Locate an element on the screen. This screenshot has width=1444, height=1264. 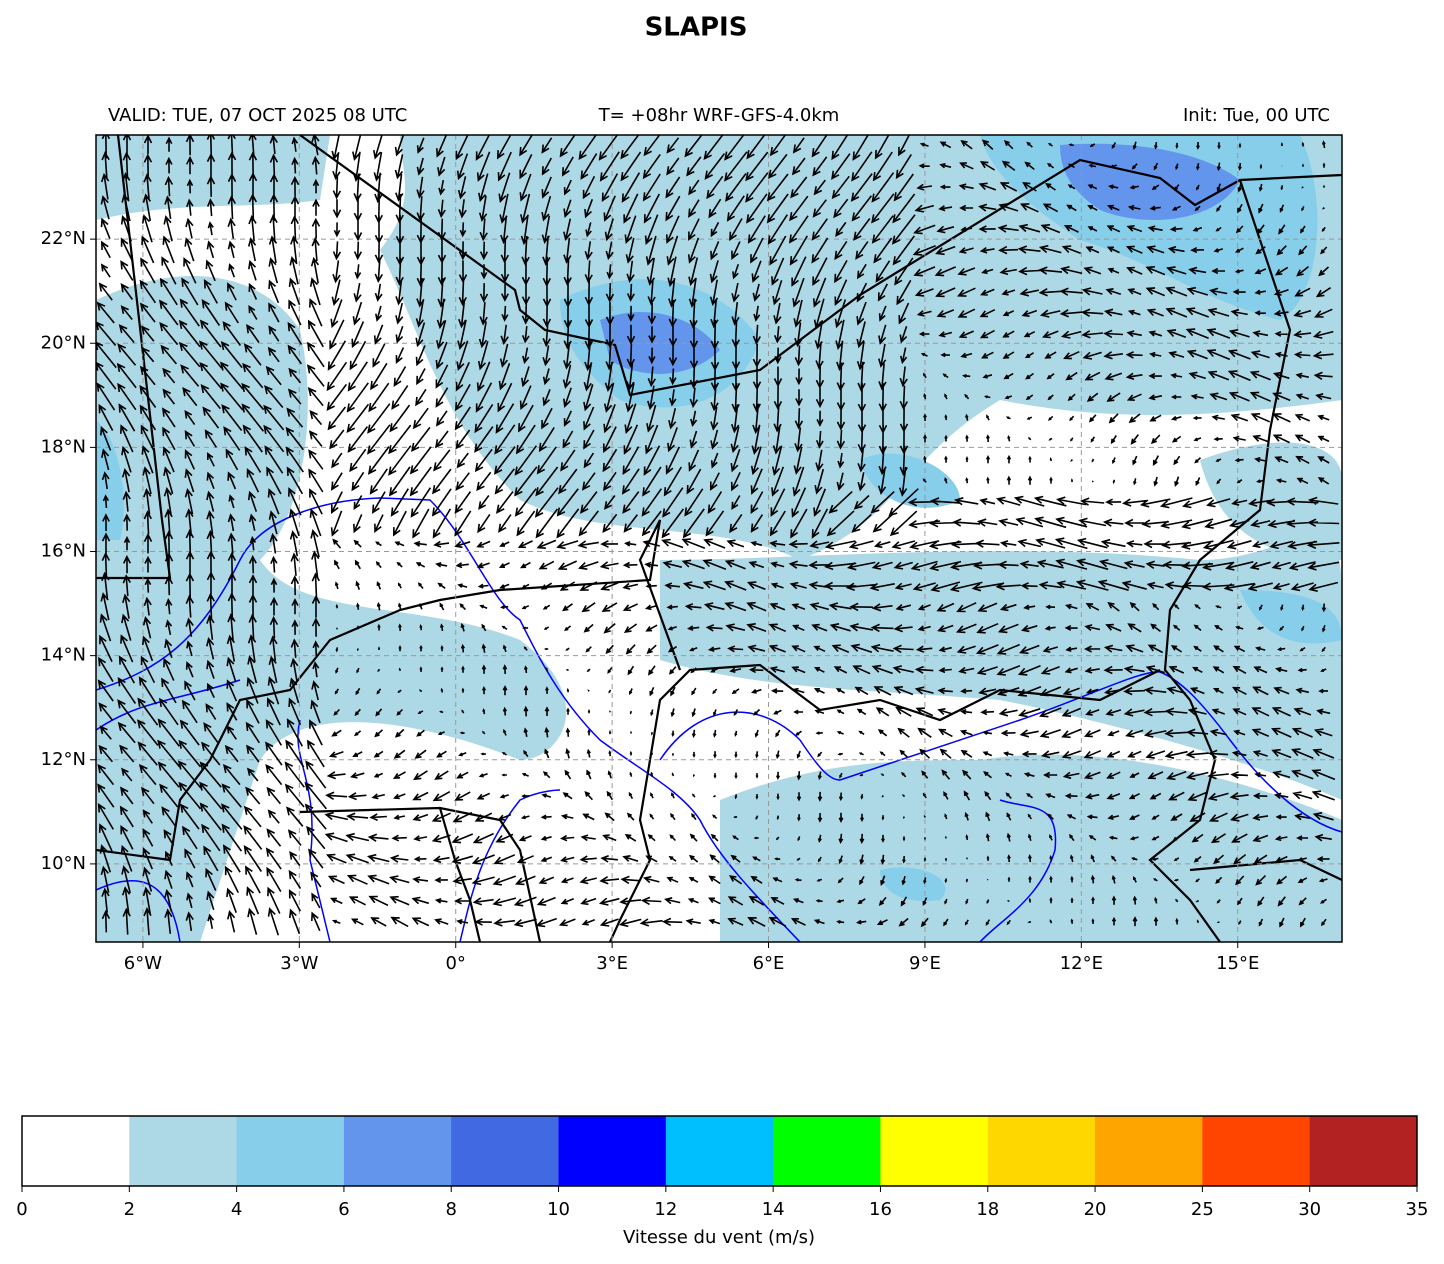
x-tick-label: 12°E is located at coordinates (1081, 963).